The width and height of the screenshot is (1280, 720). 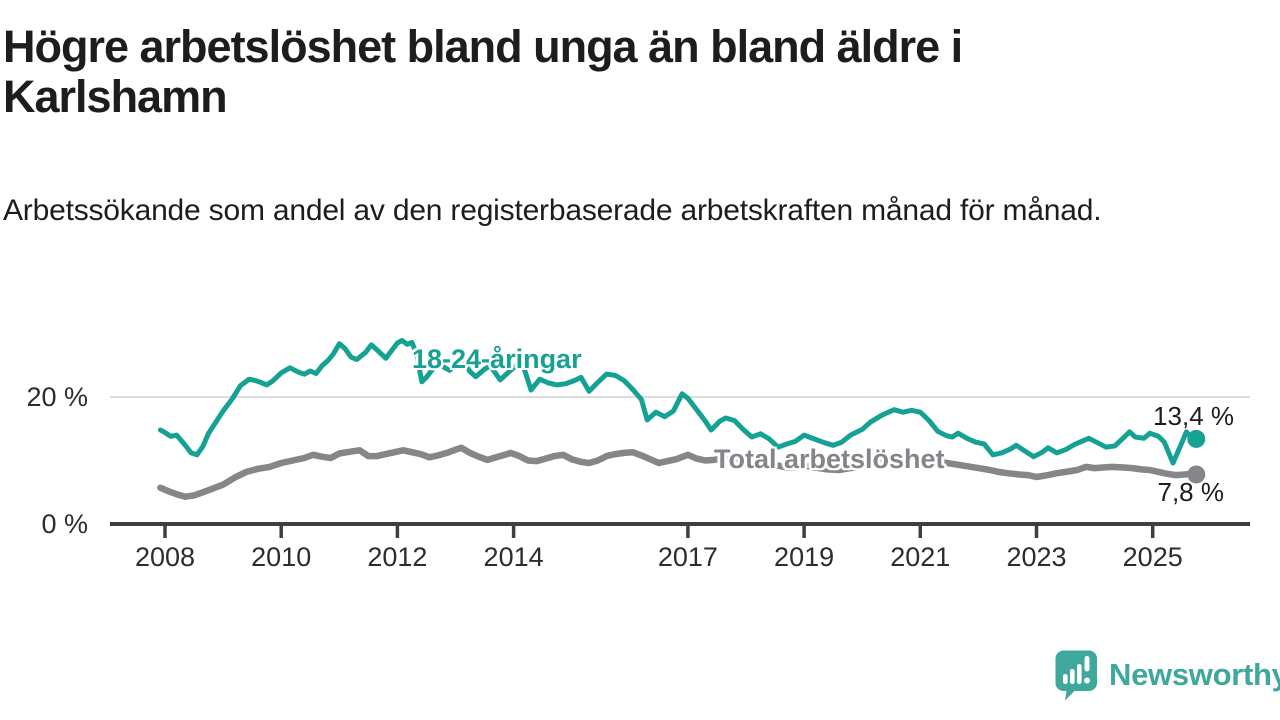 I want to click on end-dot-young, so click(x=1196, y=438).